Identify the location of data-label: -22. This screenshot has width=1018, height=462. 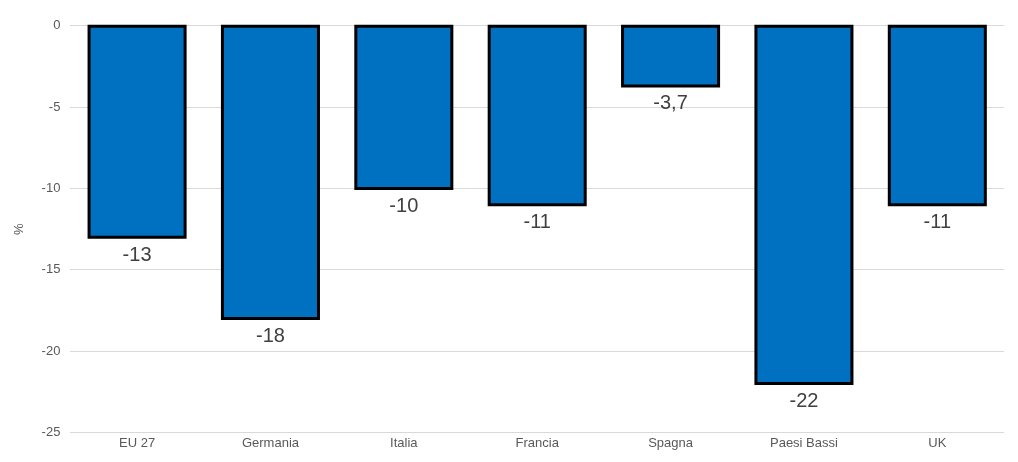
(804, 400).